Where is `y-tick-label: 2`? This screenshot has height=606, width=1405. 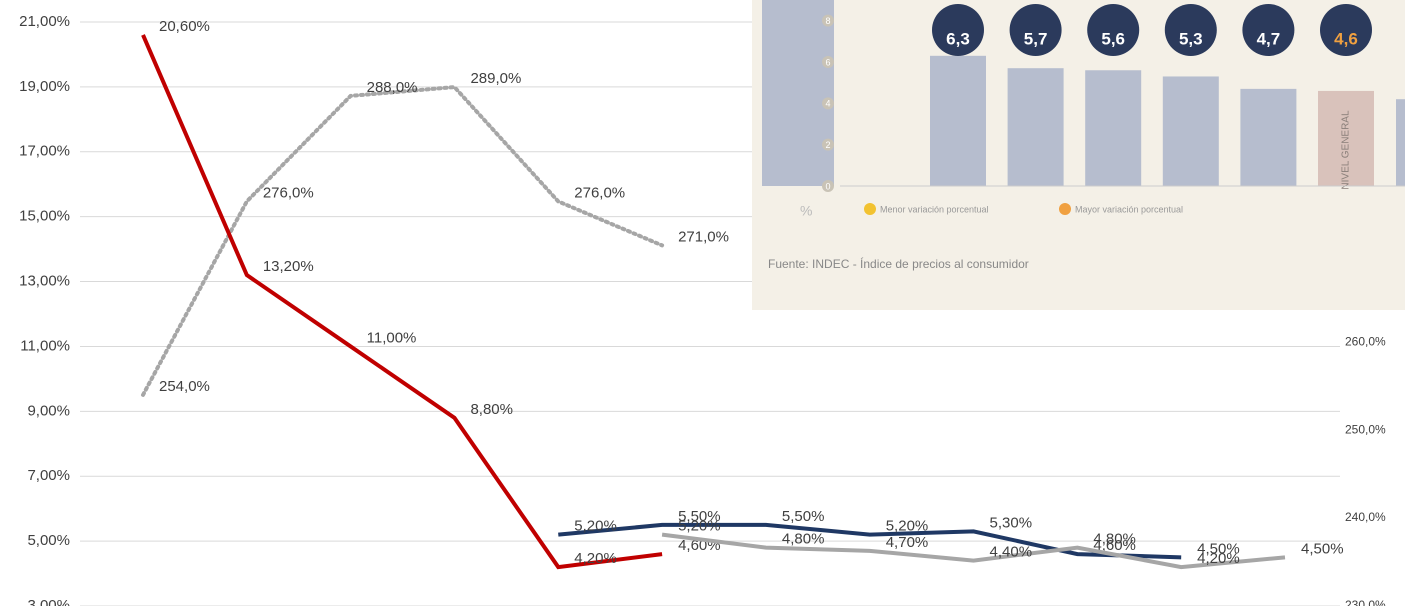 y-tick-label: 2 is located at coordinates (827, 145).